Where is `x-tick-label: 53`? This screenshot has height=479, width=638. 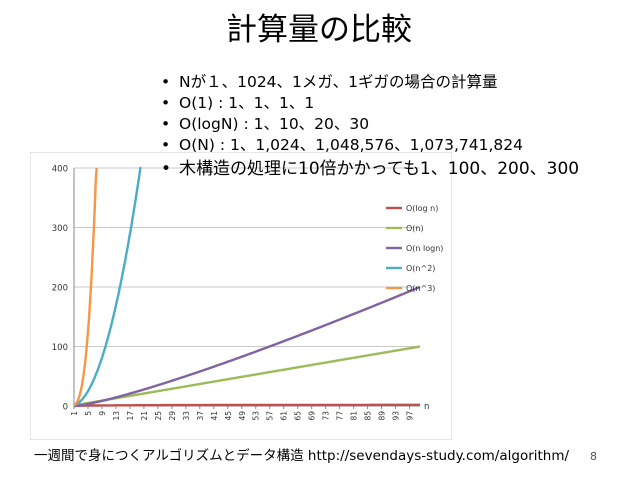 x-tick-label: 53 is located at coordinates (256, 416).